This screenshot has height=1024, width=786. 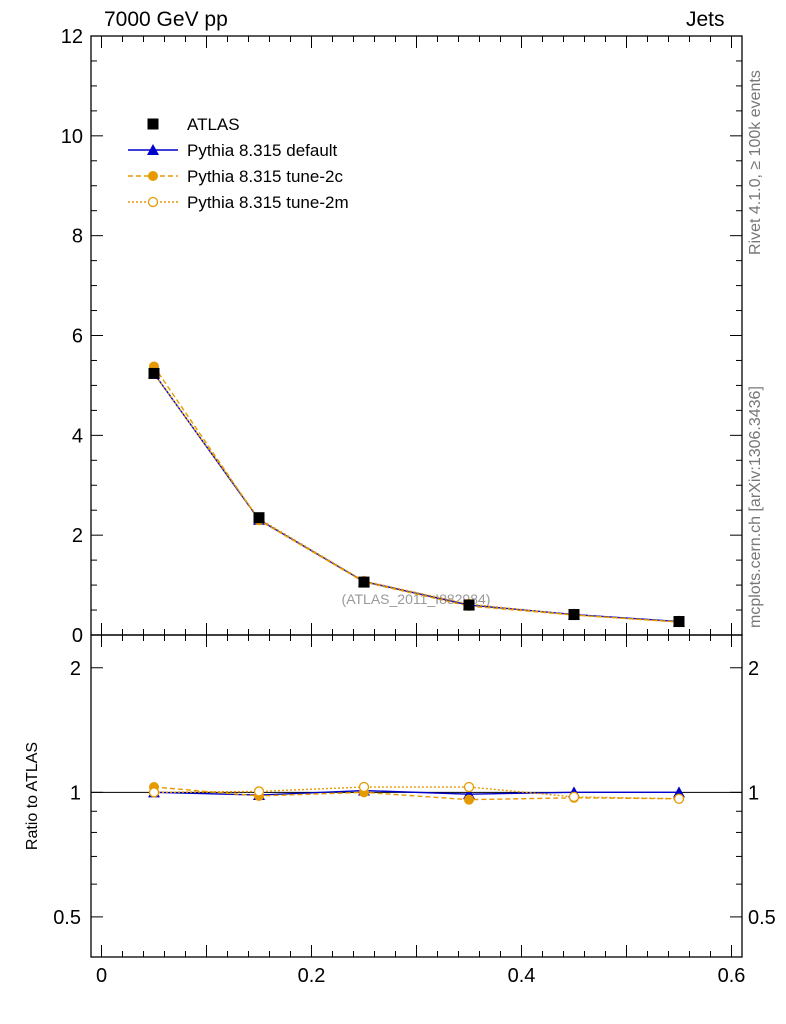 What do you see at coordinates (753, 793) in the screenshot?
I see `ratio-tick-label-right: 1` at bounding box center [753, 793].